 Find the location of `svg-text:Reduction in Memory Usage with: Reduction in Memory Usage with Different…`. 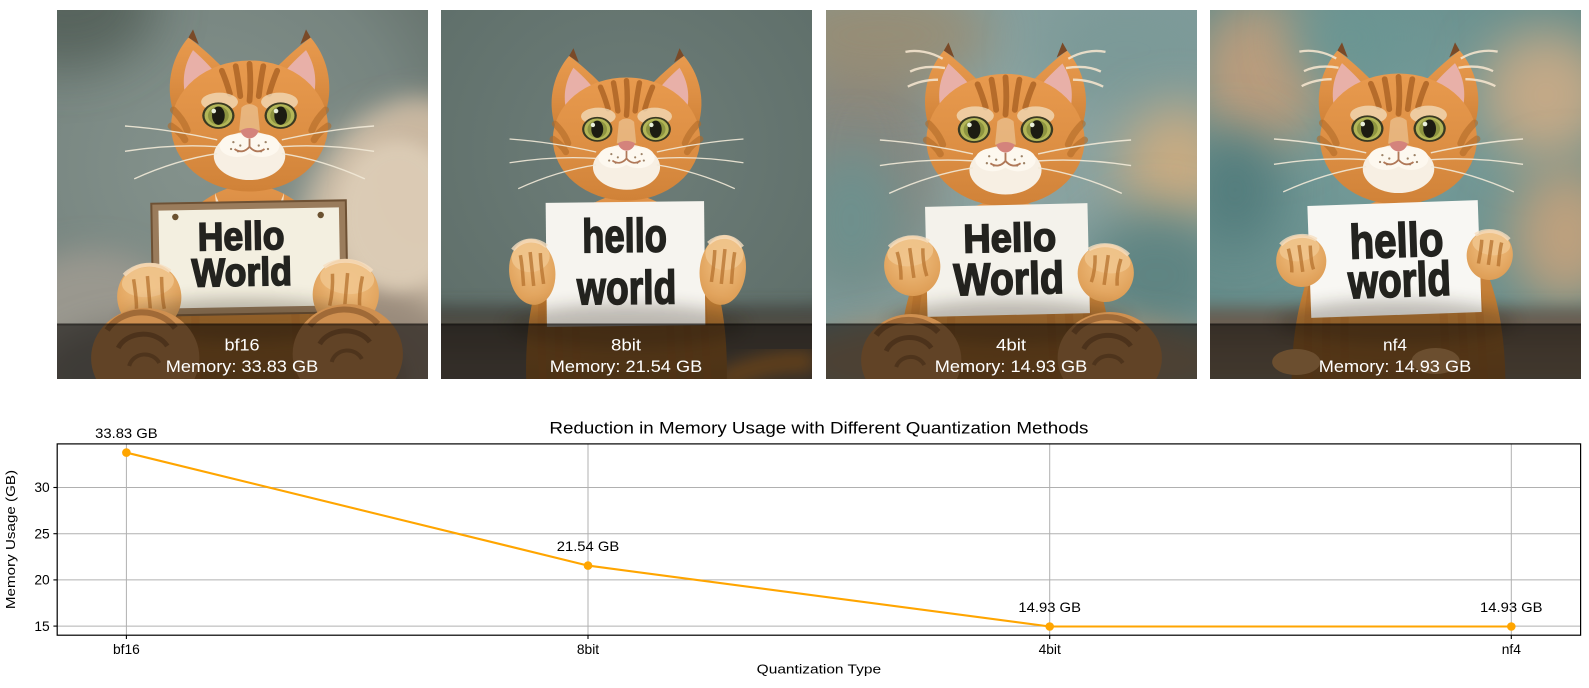

svg-text:Reduction in Memory Usage with: Reduction in Memory Usage with Different… is located at coordinates (818, 429).